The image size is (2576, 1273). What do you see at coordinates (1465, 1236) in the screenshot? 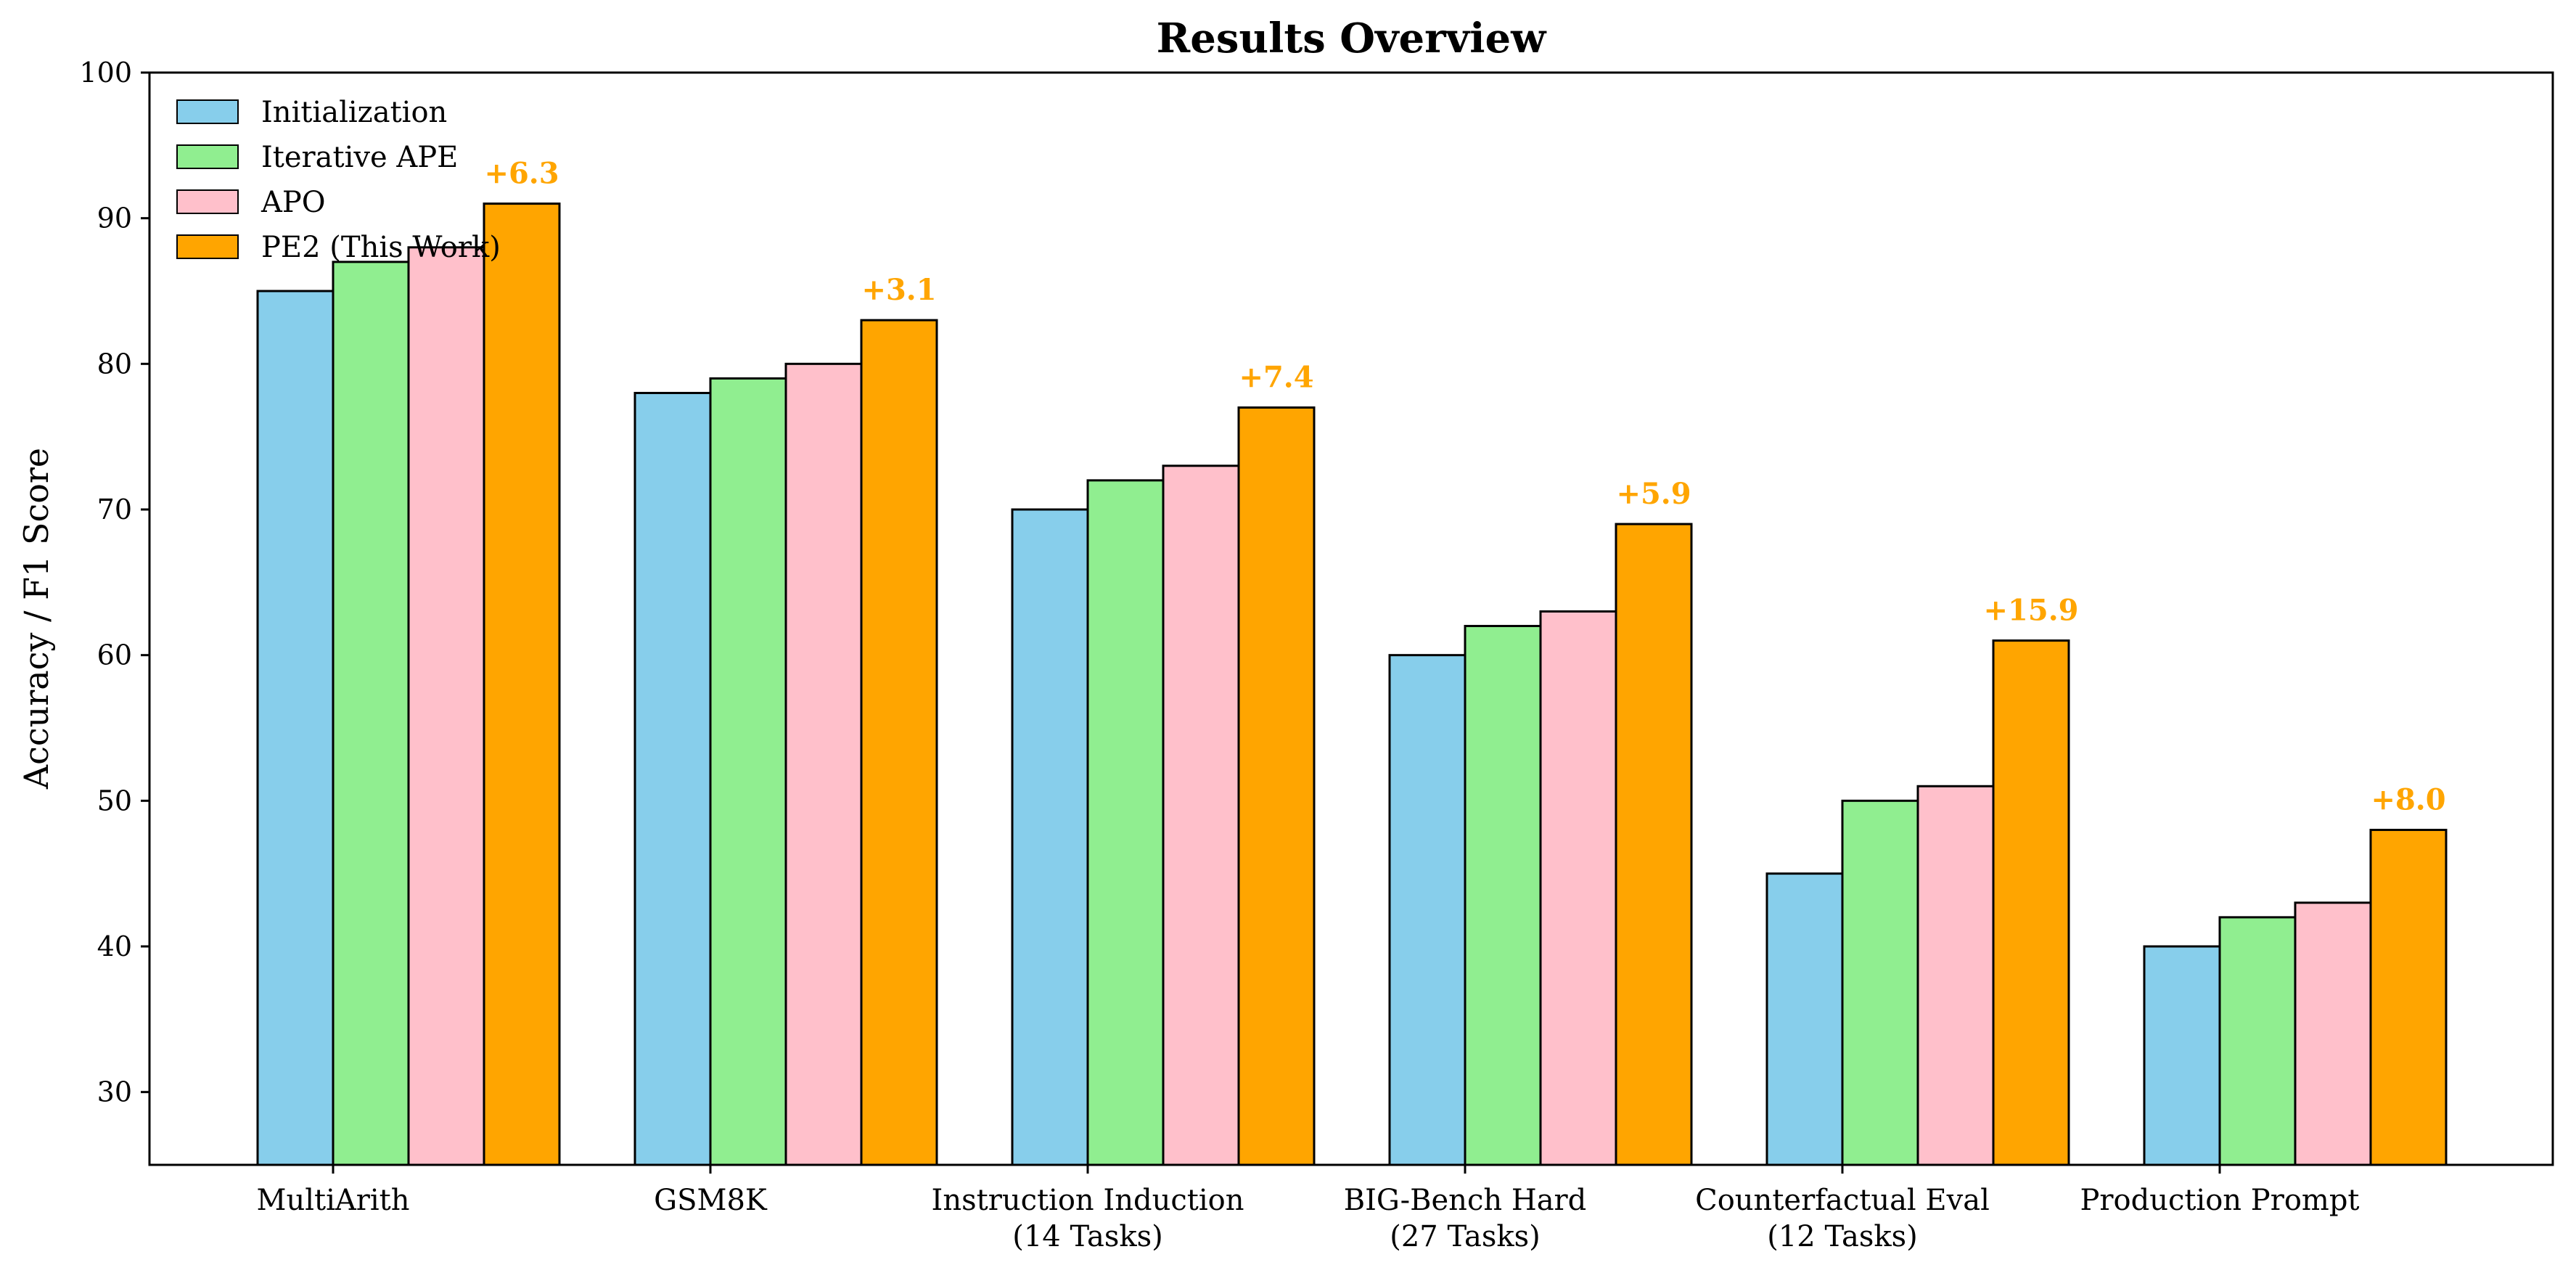
I see `x-tick-label: (27 Tasks)` at bounding box center [1465, 1236].